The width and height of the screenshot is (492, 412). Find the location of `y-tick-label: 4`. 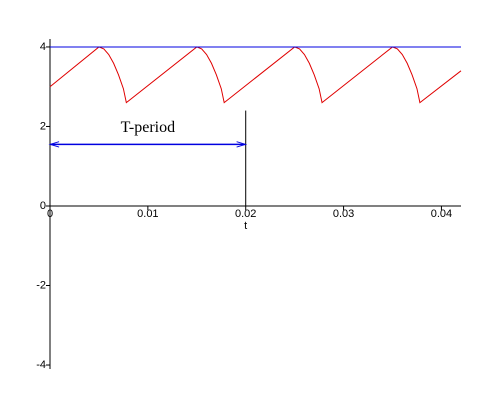

y-tick-label: 4 is located at coordinates (43, 47).